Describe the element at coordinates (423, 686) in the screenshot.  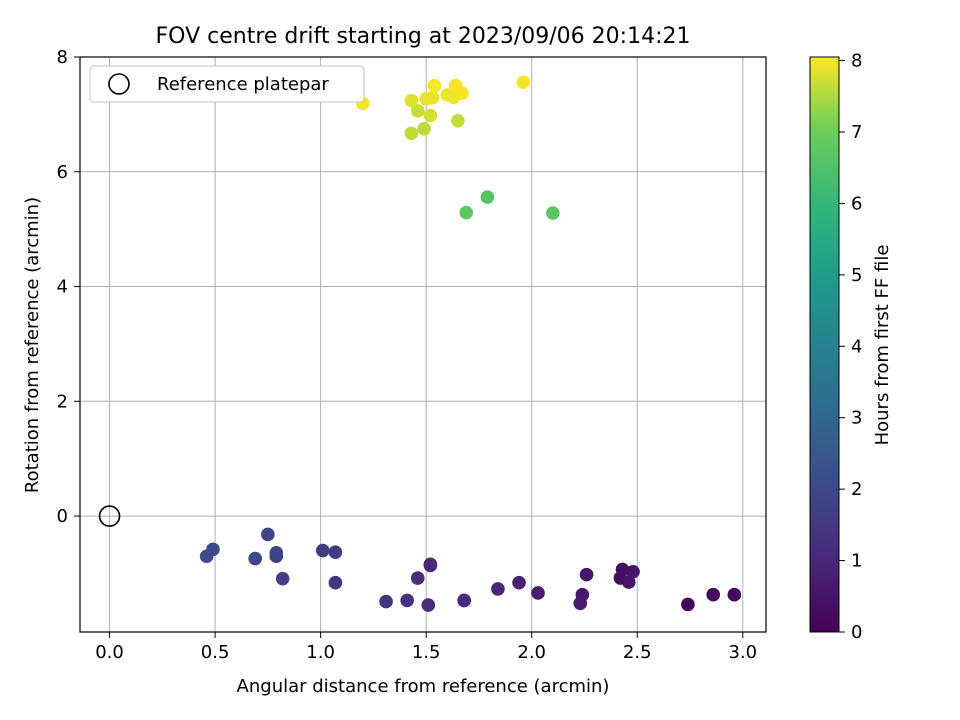
I see `x-axis-label: Angular distance from reference (arcmin)` at that location.